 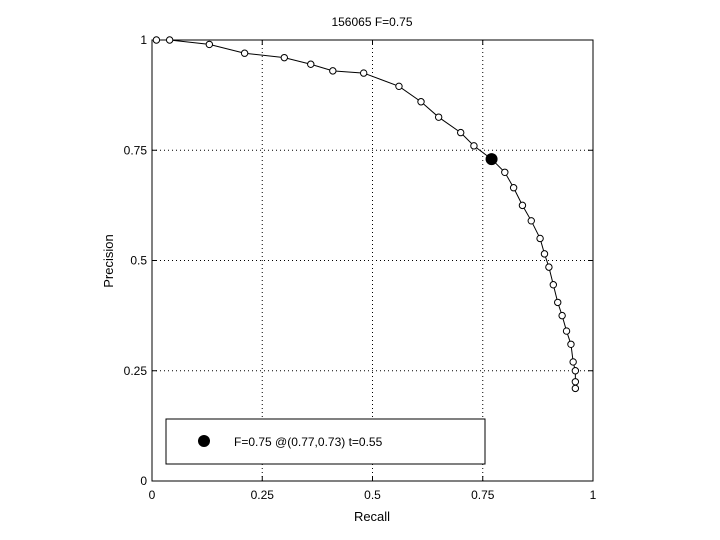 I want to click on x-tick-label: 0, so click(x=152, y=495).